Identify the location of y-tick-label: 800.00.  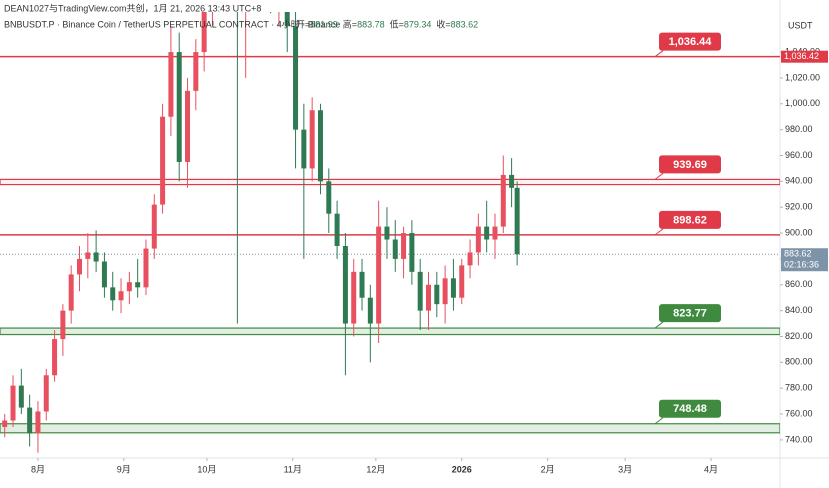
(799, 362).